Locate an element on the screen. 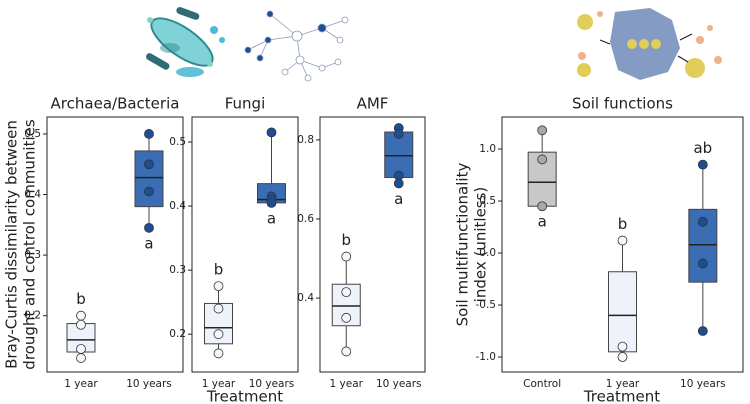 Image resolution: width=750 pixels, height=404 pixels. y-tick-label: 0.6 is located at coordinates (305, 219).